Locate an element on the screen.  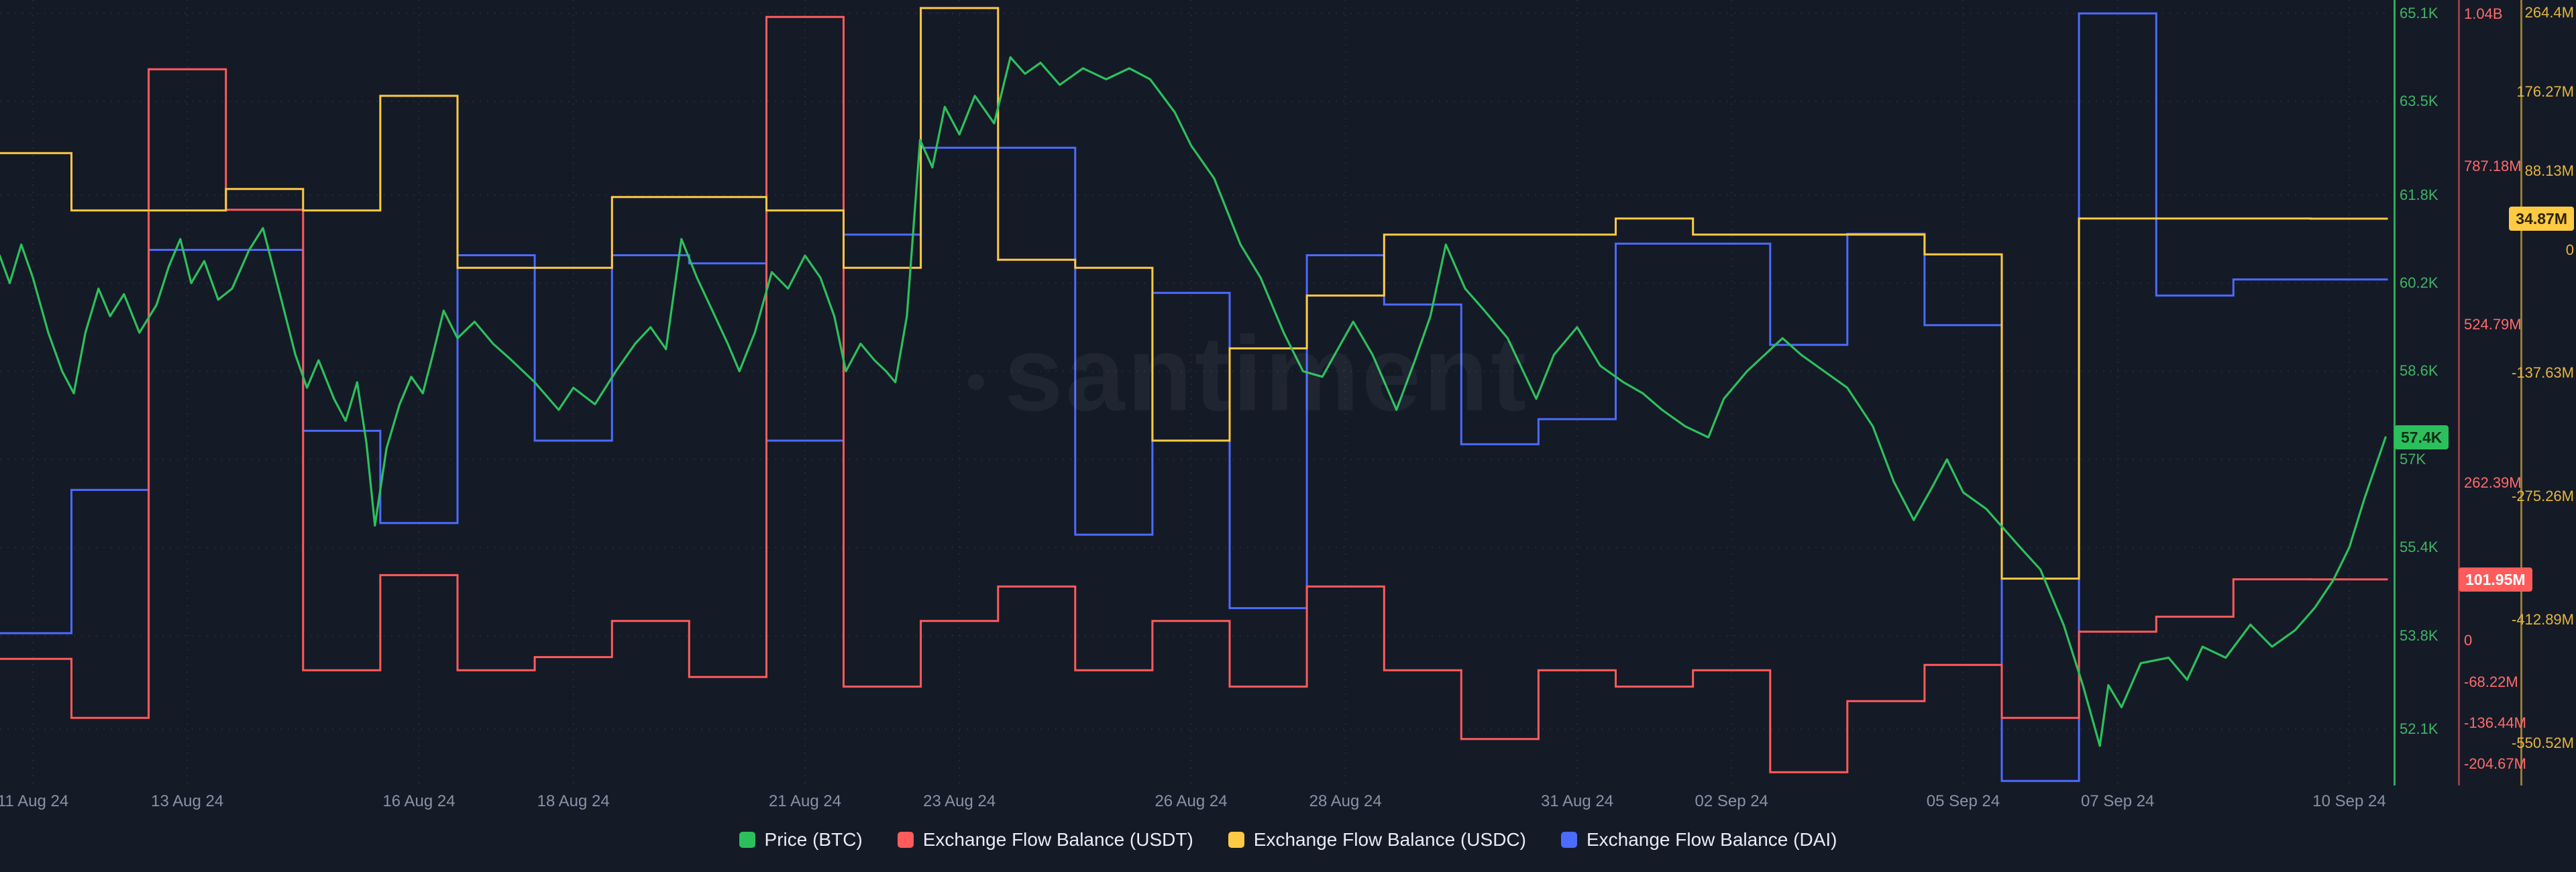
y-axis-label-usdc: -275.26M is located at coordinates (2543, 496).